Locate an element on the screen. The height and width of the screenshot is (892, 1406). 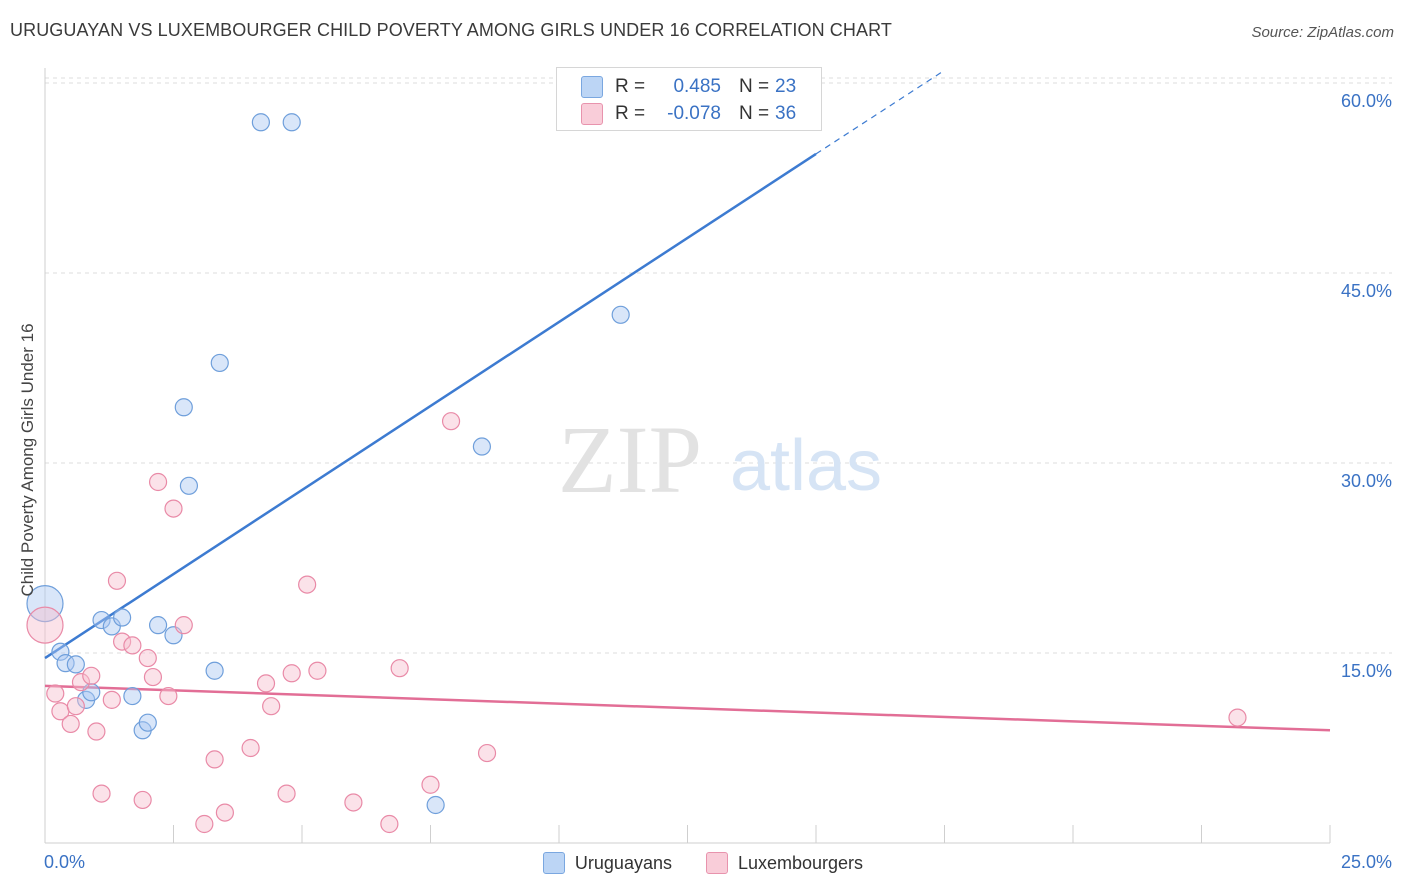
legend-item-uruguayans: Uruguayans is located at coordinates (607, 863).